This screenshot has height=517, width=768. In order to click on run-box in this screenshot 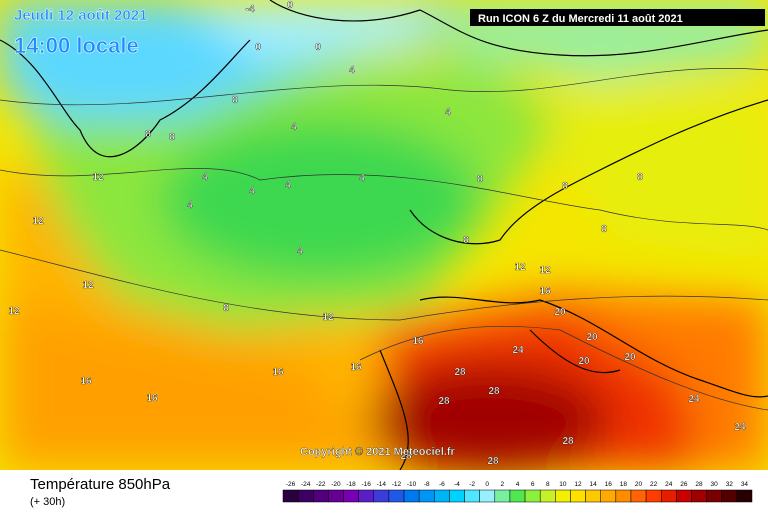, I will do `click(617, 17)`.